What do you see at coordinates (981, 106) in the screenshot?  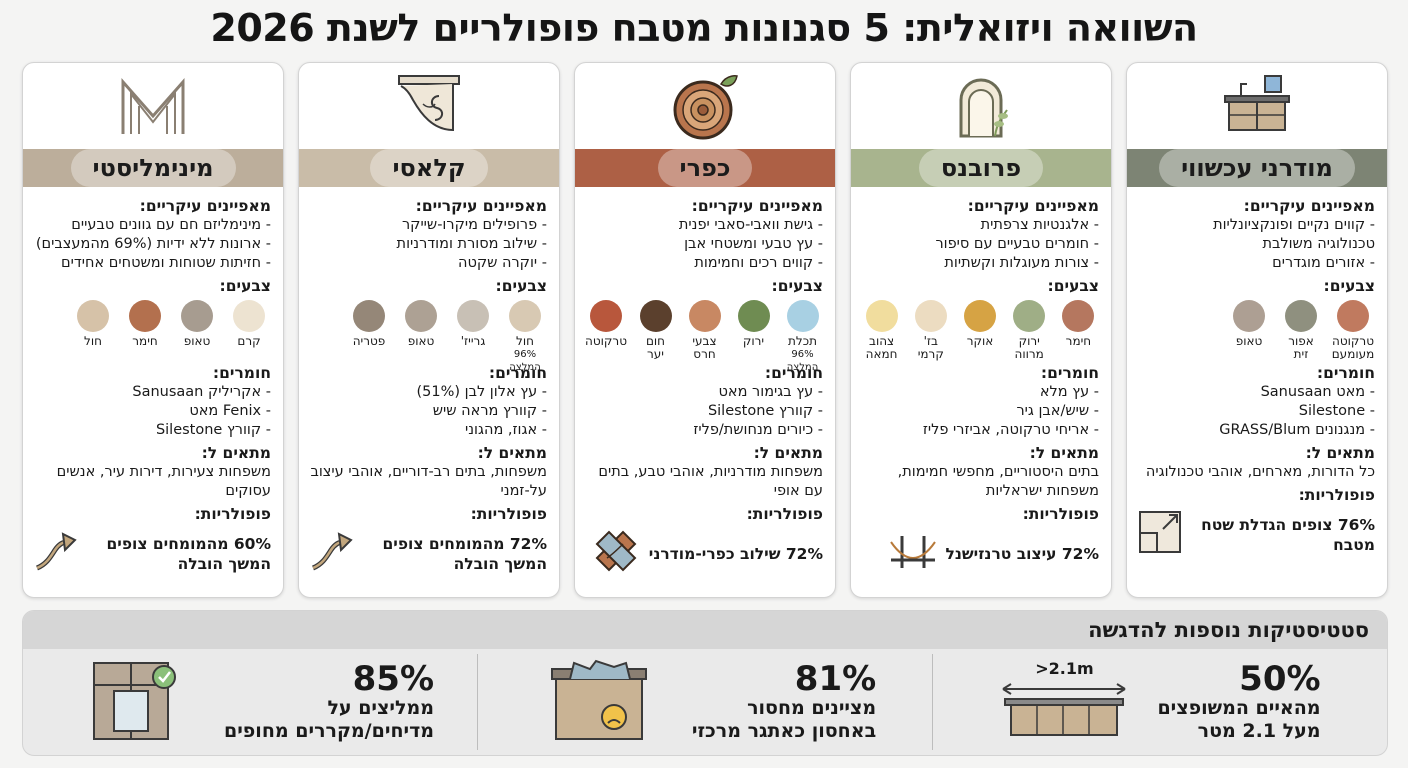 I see `arch-window-icon` at bounding box center [981, 106].